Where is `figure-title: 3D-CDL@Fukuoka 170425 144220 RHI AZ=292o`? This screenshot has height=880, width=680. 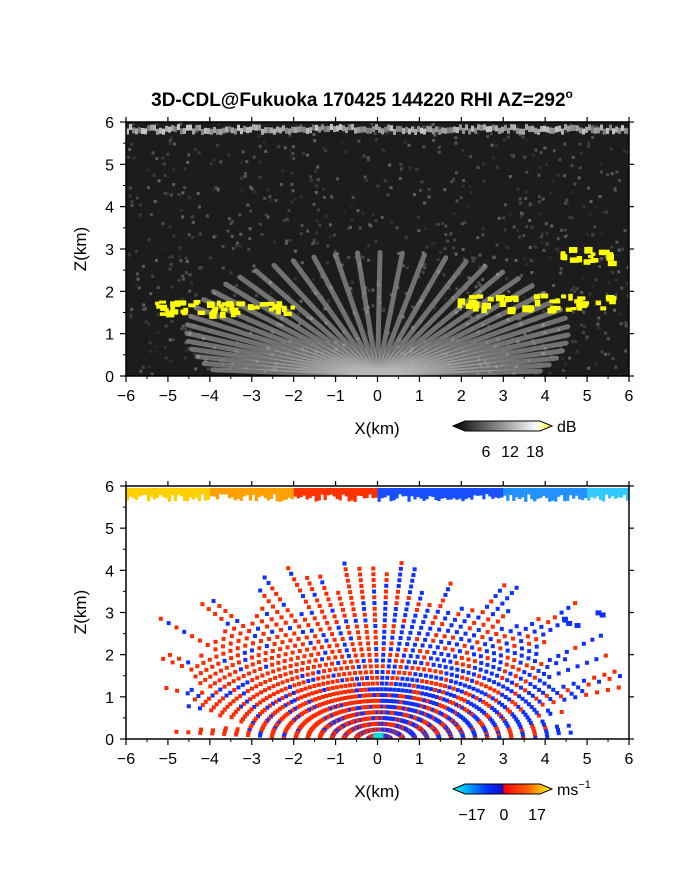 figure-title: 3D-CDL@Fukuoka 170425 144220 RHI AZ=292o is located at coordinates (362, 99).